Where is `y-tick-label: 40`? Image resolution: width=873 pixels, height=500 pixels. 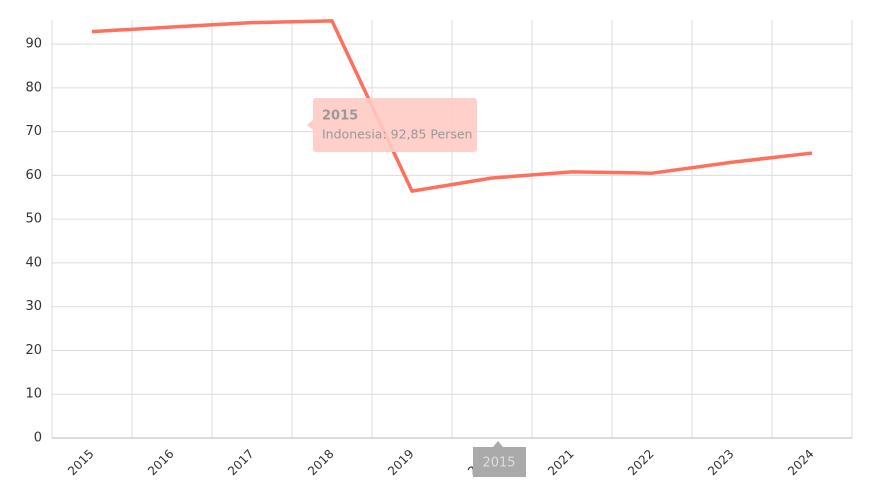
y-tick-label: 40 is located at coordinates (33, 262).